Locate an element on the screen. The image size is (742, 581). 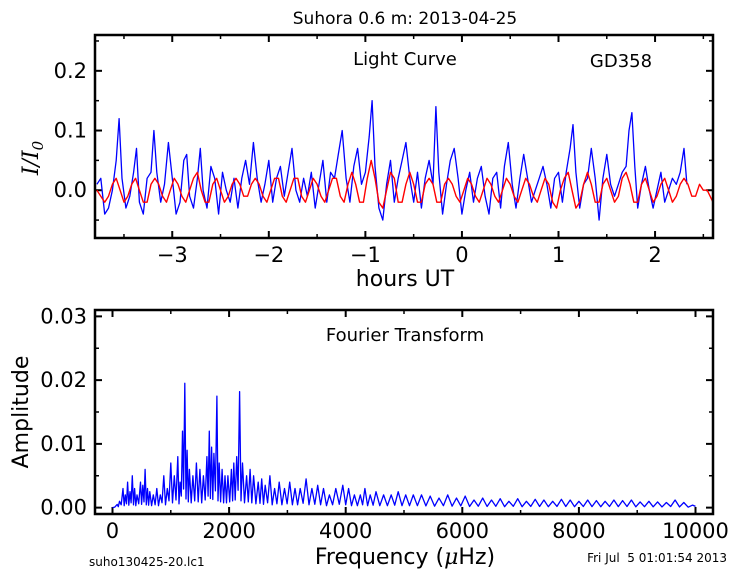
x-tick-label: 2000 is located at coordinates (228, 531).